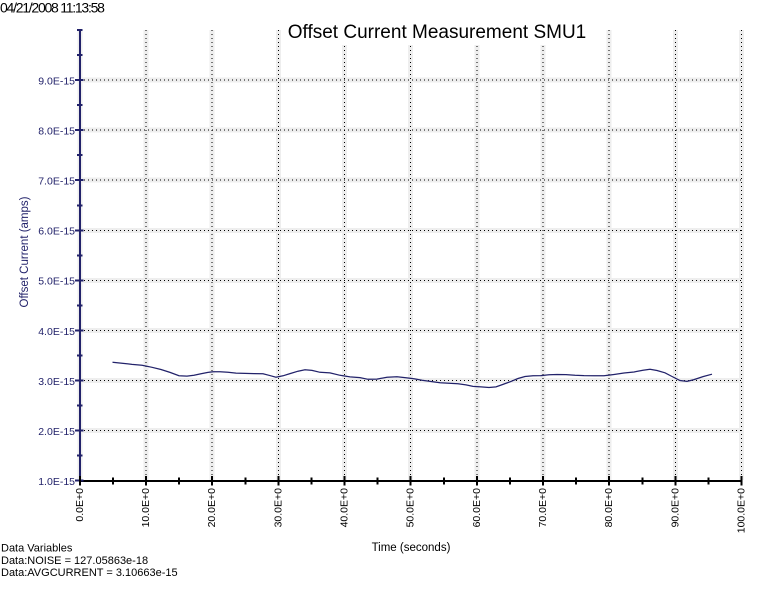 Image resolution: width=761 pixels, height=592 pixels. I want to click on svg-text: 70.0E+0, so click(543, 508).